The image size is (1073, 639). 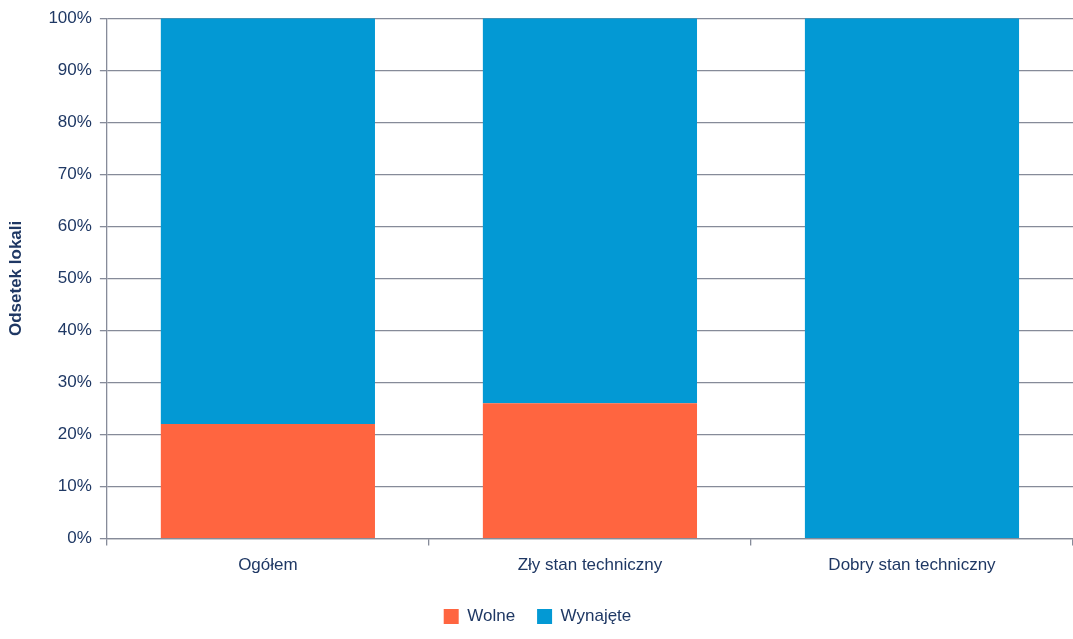 I want to click on legend-label: Wolne, so click(x=491, y=616).